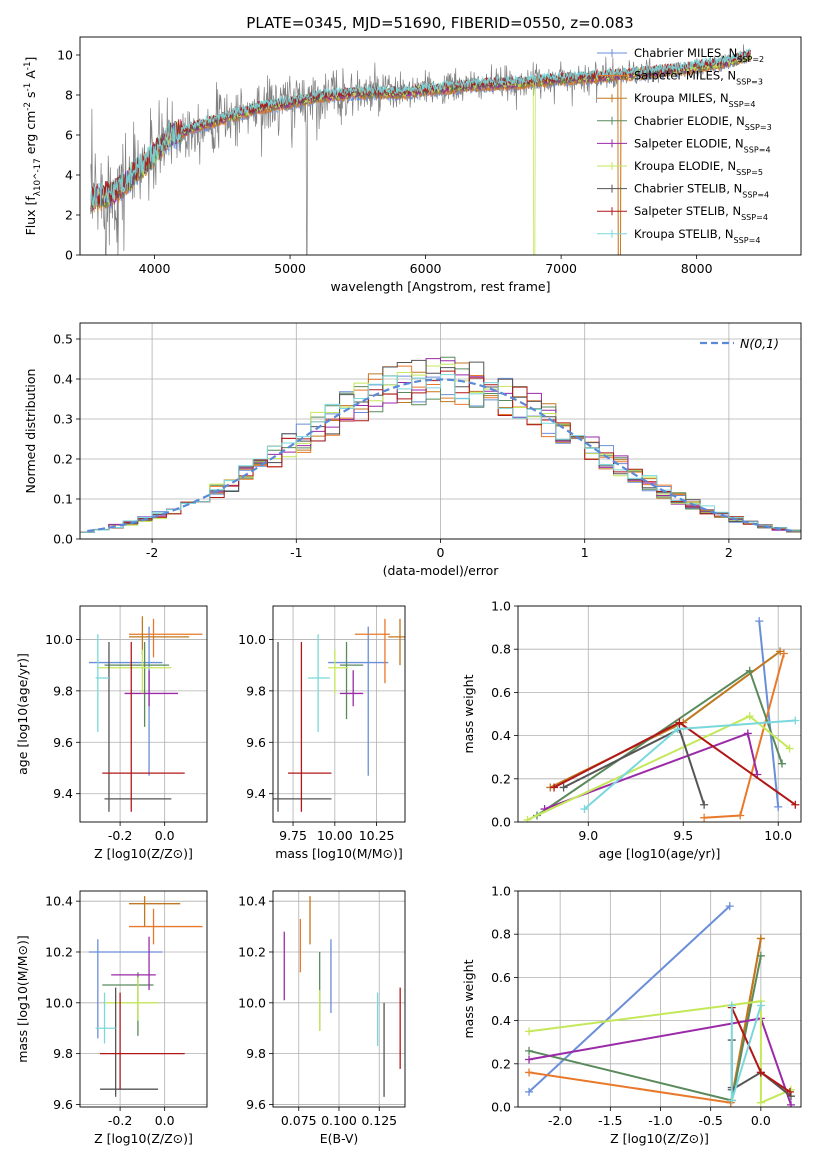  Describe the element at coordinates (468, 998) in the screenshot. I see `y-axis-label: mass weight` at that location.